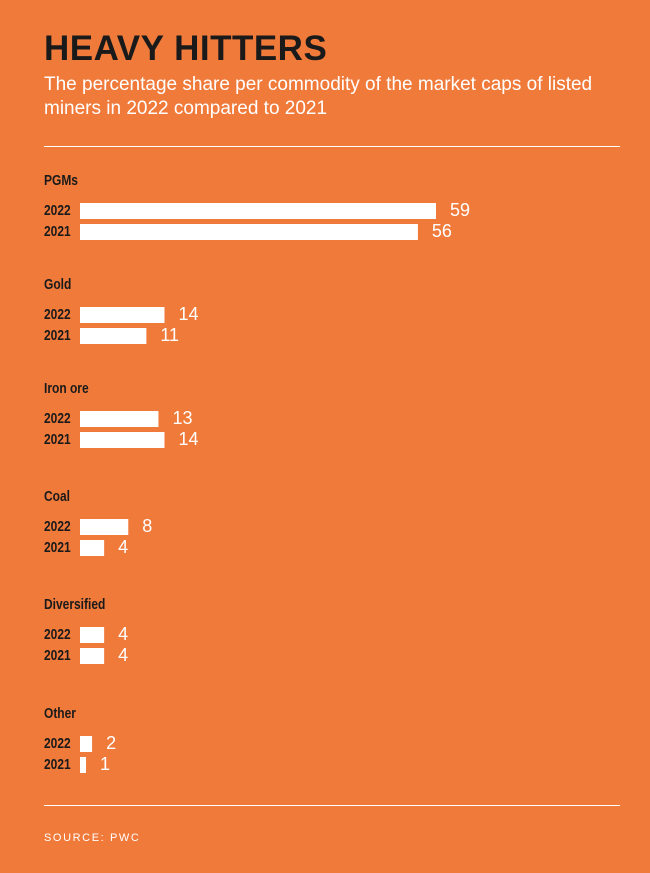 This screenshot has height=873, width=650. What do you see at coordinates (86, 744) in the screenshot?
I see `bar-other-2022` at bounding box center [86, 744].